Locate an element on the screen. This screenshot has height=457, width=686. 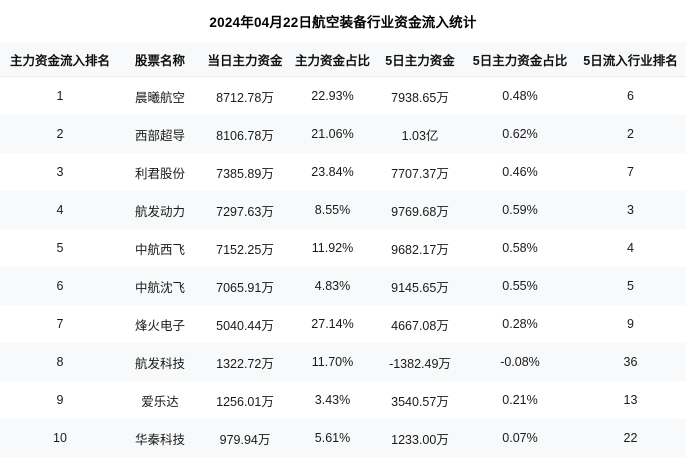
cell-5day-industry-rank: 9 is located at coordinates (630, 324).